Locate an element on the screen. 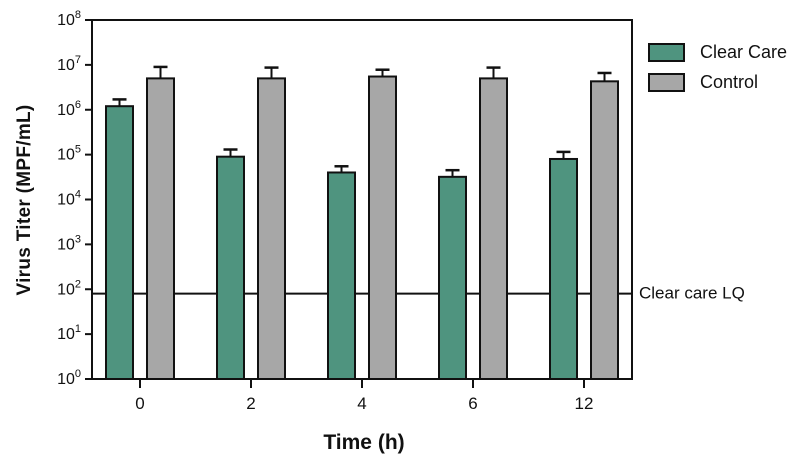 The image size is (800, 462). y-axis-title: Virus Titer (MPF/mL) is located at coordinates (24, 200).